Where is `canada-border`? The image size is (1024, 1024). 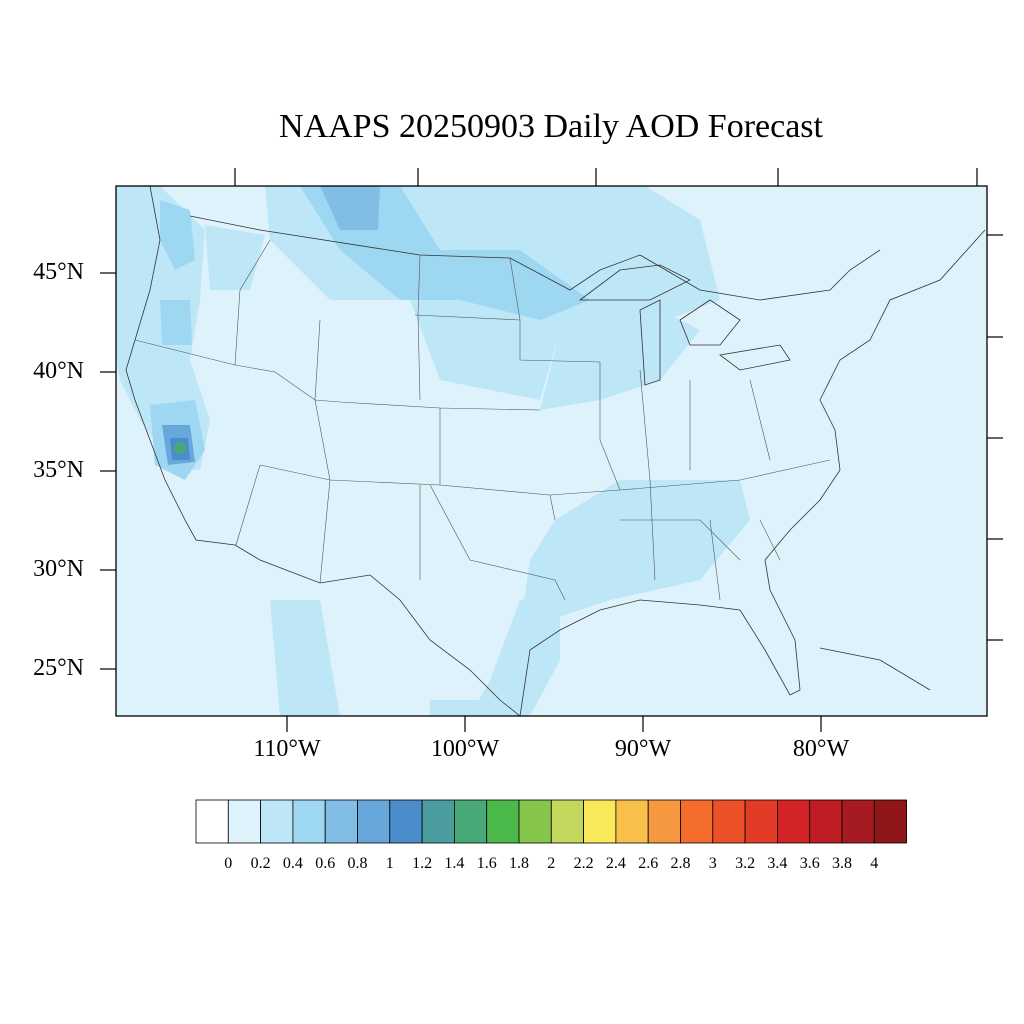
canada-border is located at coordinates (535, 258).